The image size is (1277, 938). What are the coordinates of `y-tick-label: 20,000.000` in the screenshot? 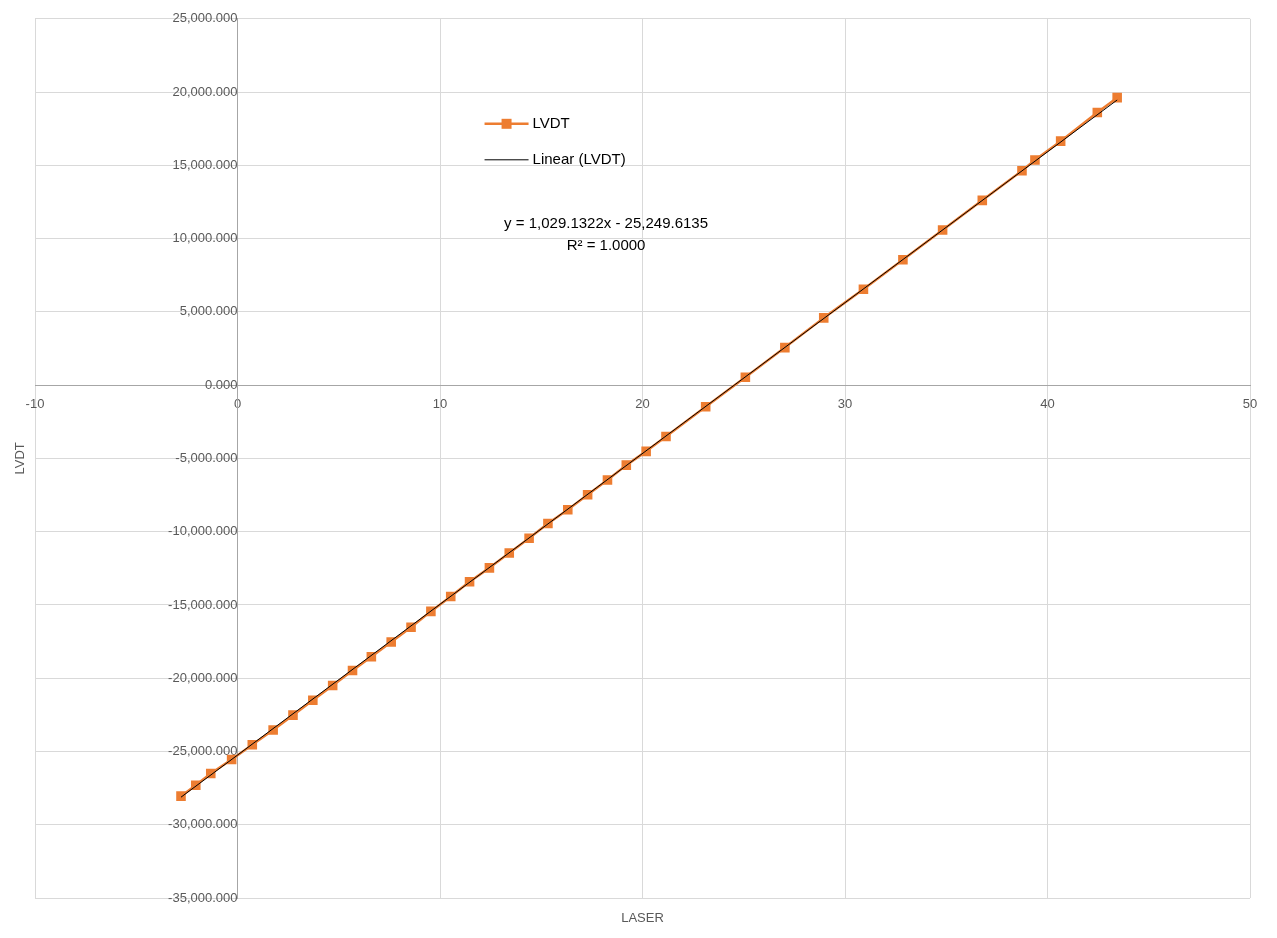 It's located at (205, 91).